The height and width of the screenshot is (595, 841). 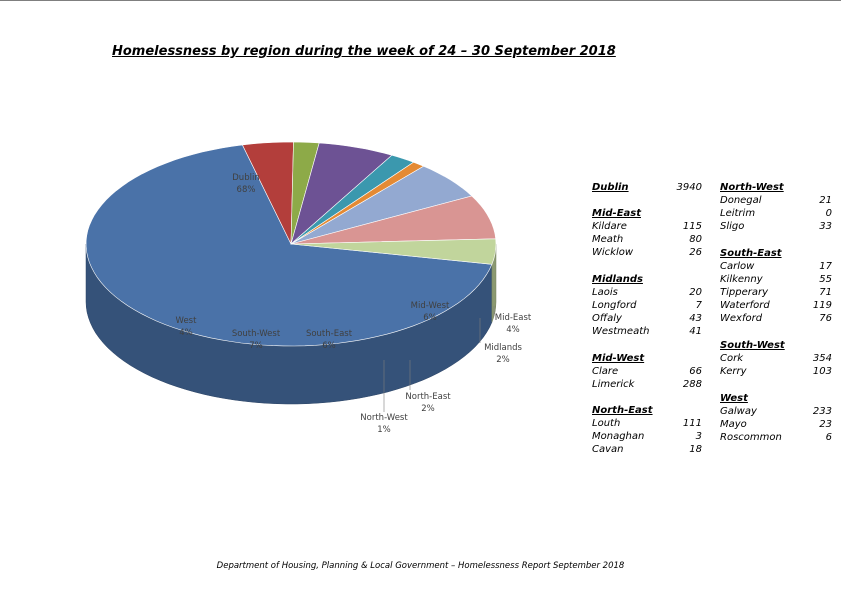 What do you see at coordinates (776, 292) in the screenshot?
I see `county-row: Tipperary 71` at bounding box center [776, 292].